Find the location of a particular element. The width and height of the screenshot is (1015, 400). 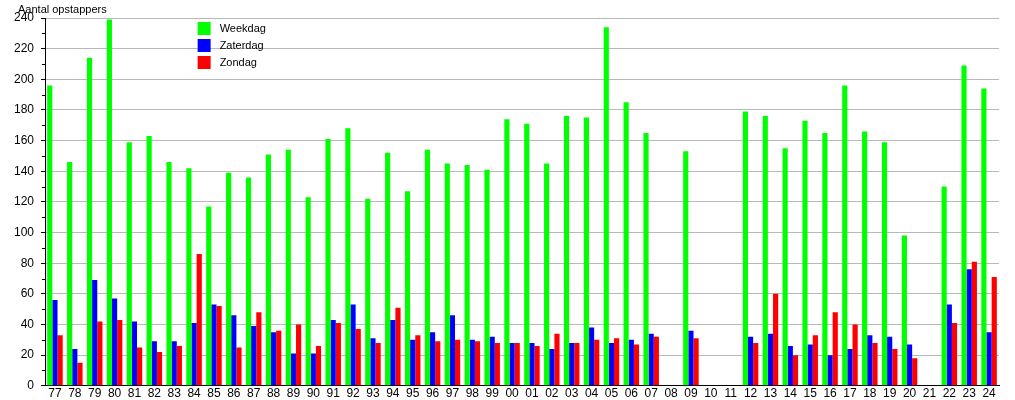

legend-label: Weekdag is located at coordinates (242, 28).